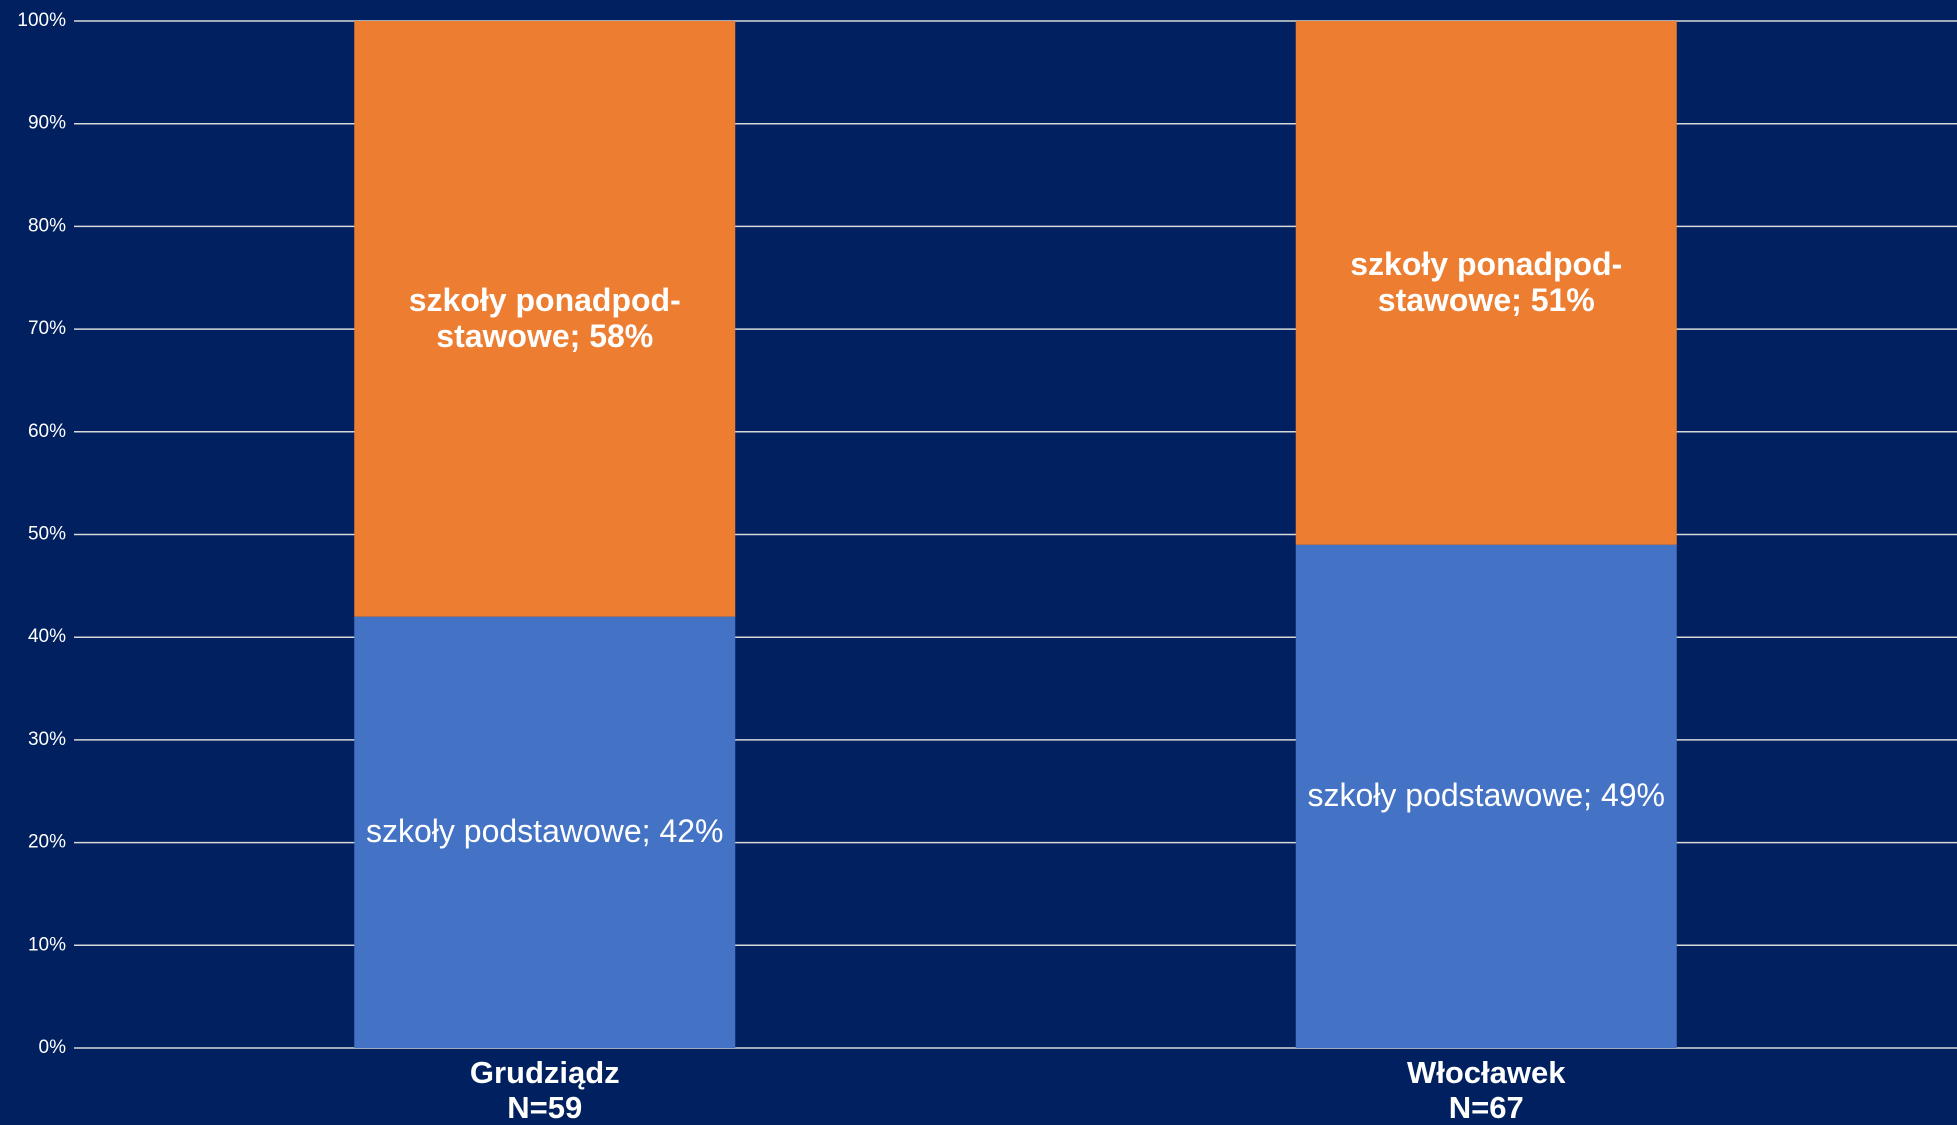  What do you see at coordinates (47, 842) in the screenshot?
I see `y-tick-label: 20%` at bounding box center [47, 842].